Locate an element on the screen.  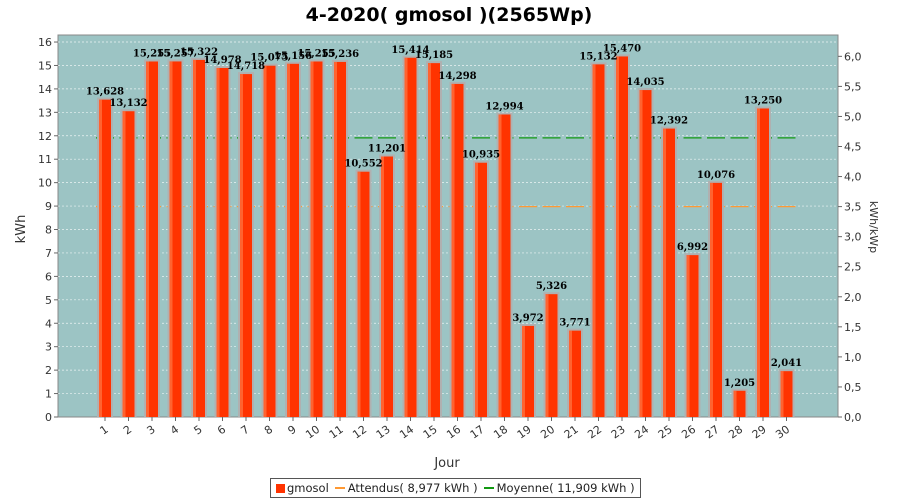
x-tick-label: 5 is located at coordinates (198, 430).